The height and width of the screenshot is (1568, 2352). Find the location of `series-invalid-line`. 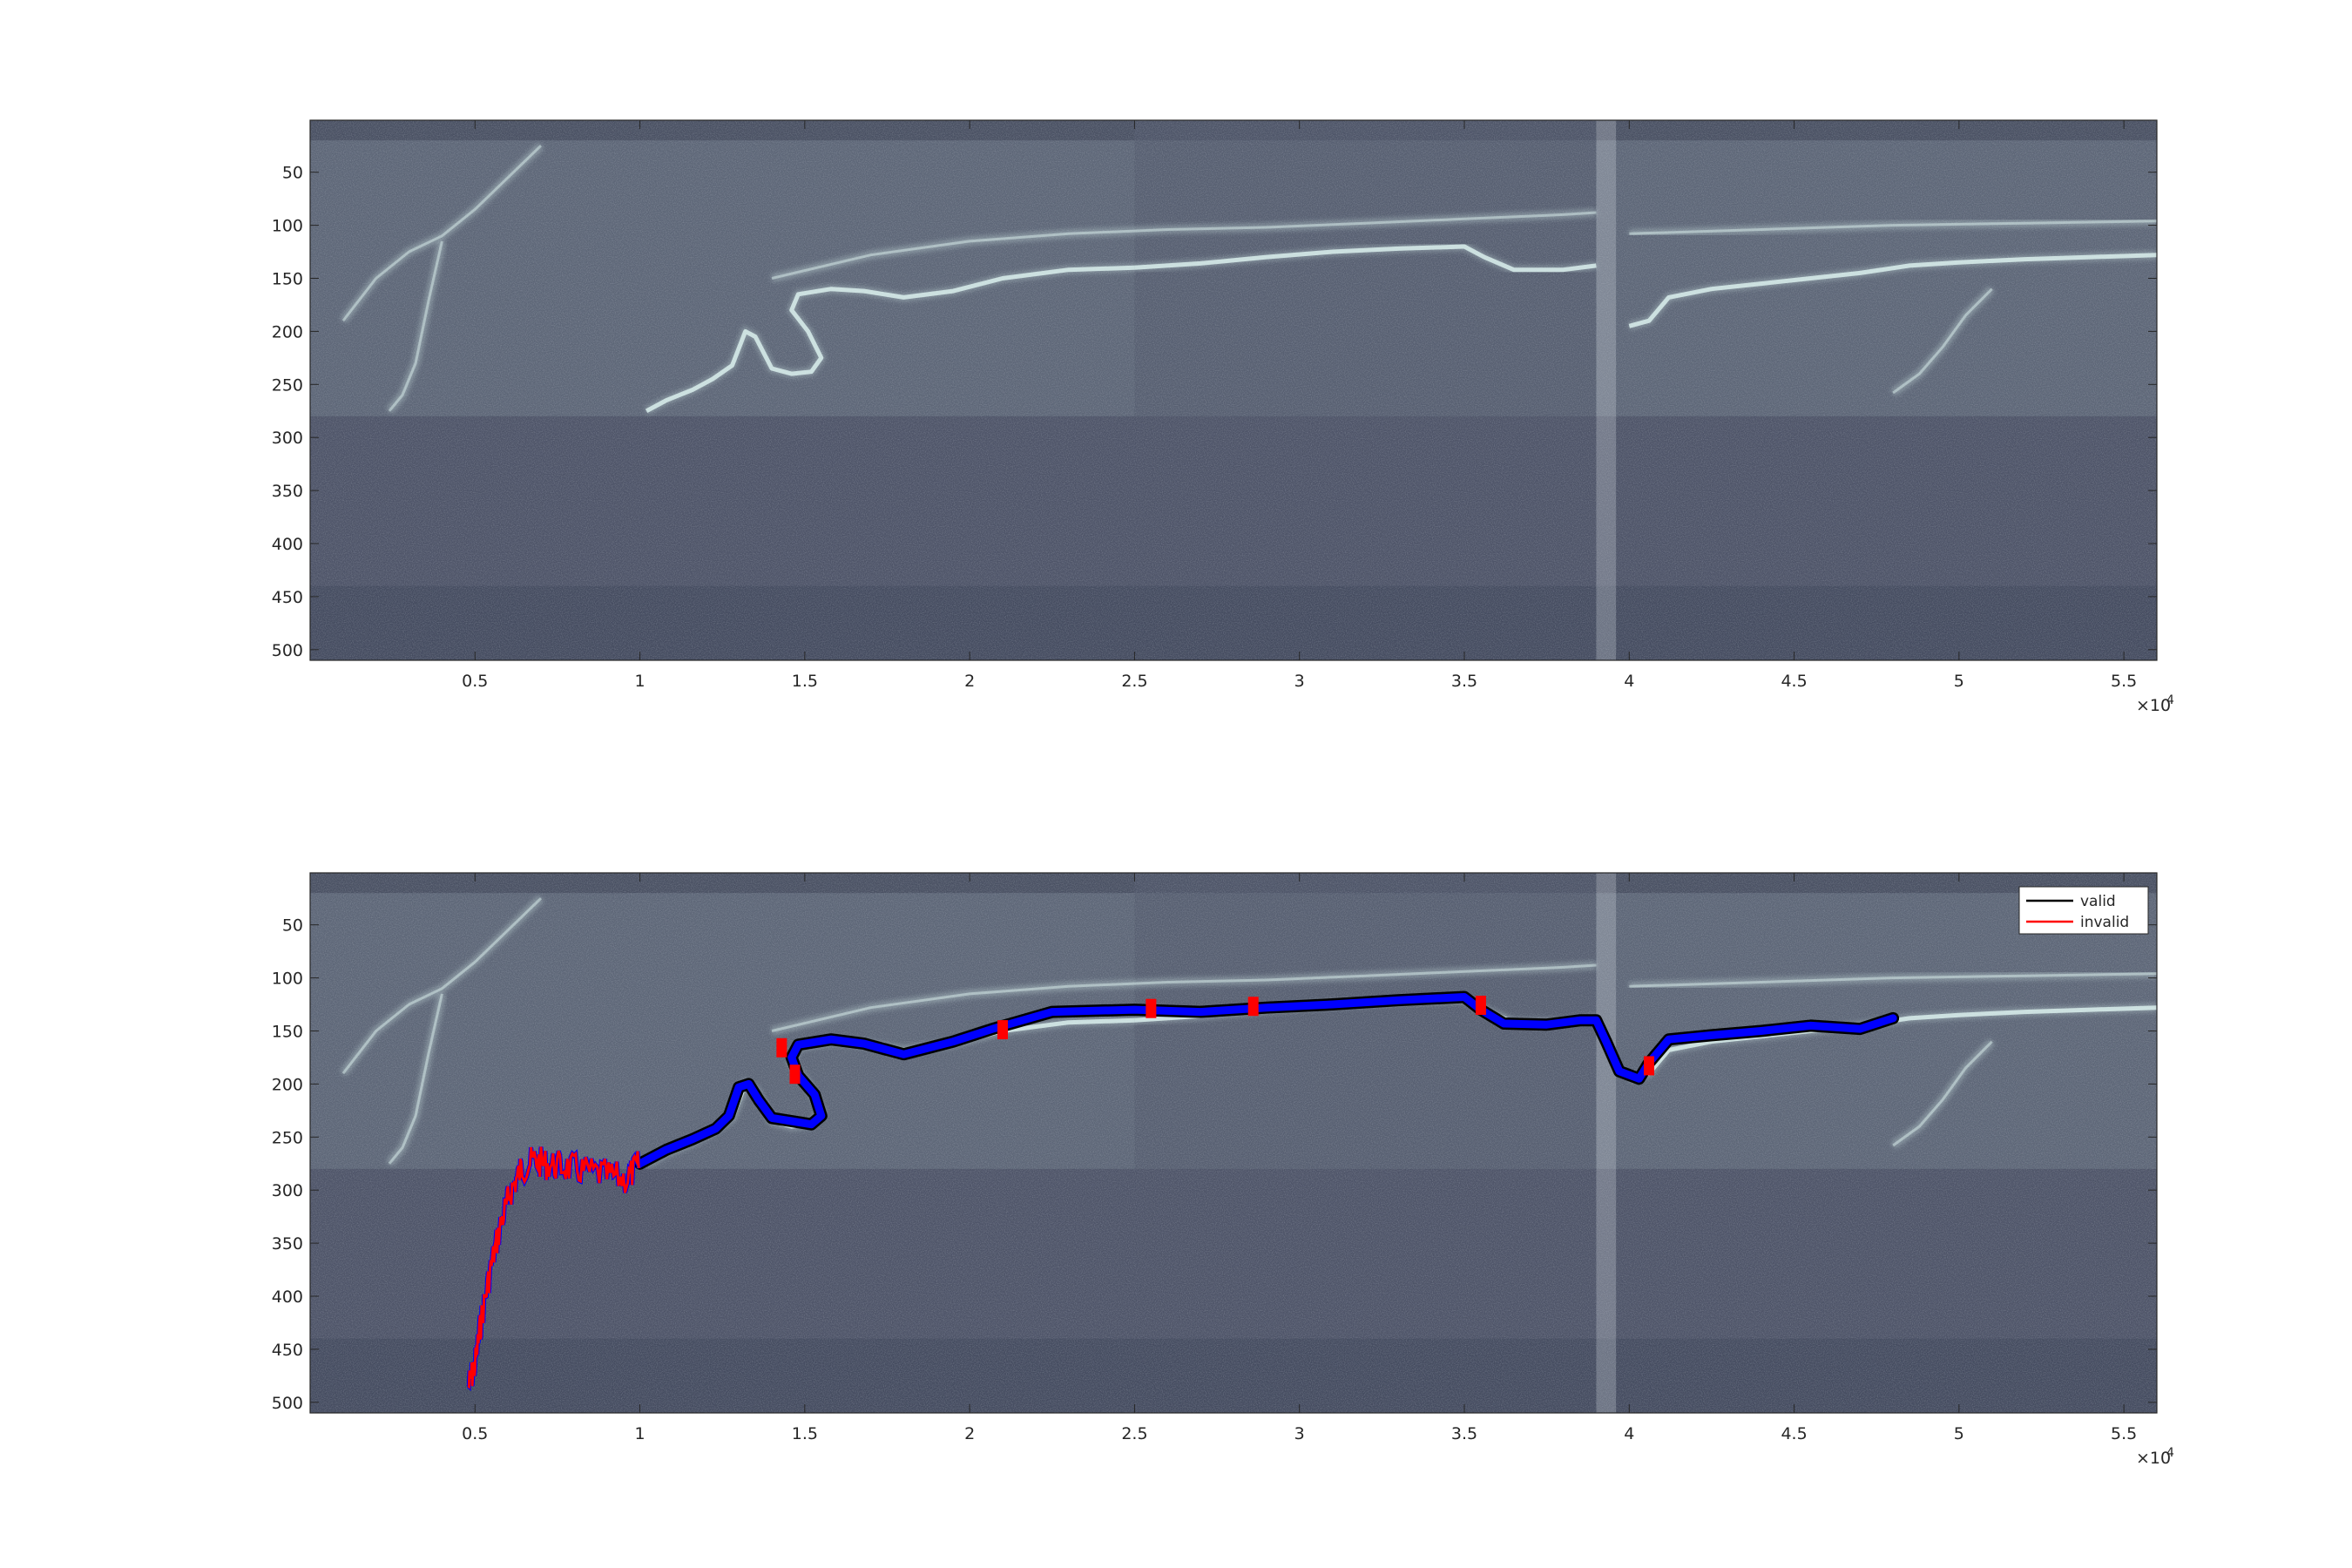

series-invalid-line is located at coordinates (554, 1267).